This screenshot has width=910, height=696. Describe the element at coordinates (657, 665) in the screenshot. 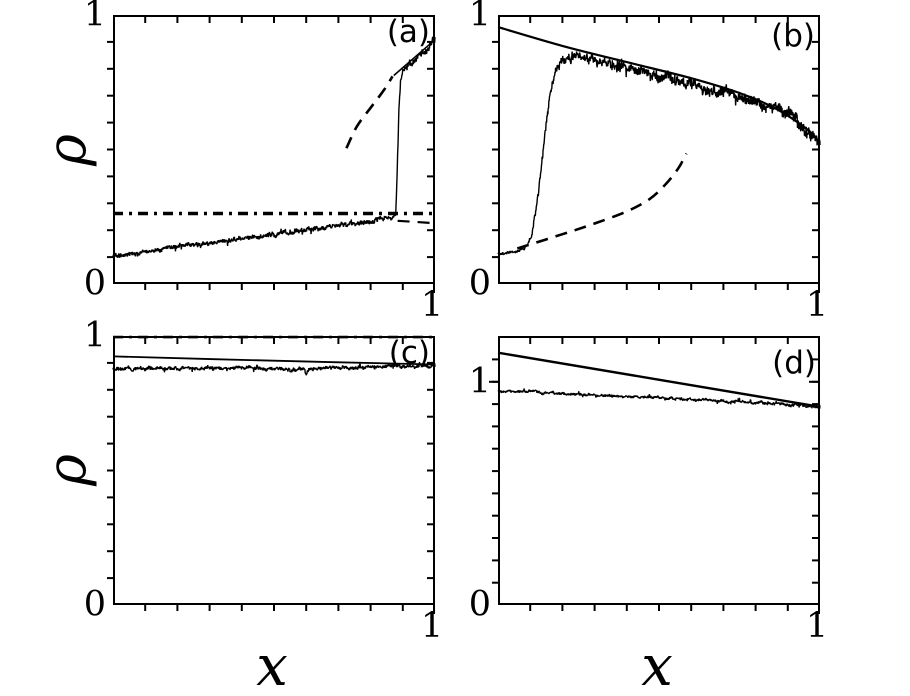

I see `x-axis-label-right-column: x` at that location.